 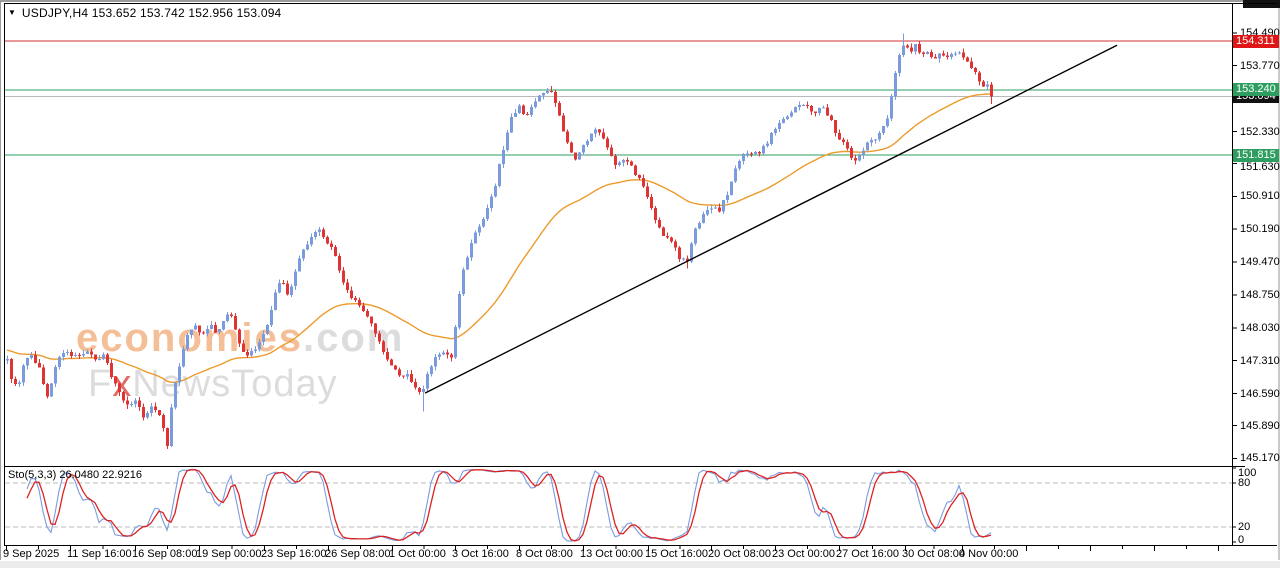 What do you see at coordinates (618, 505) in the screenshot?
I see `stochastic-level-lines` at bounding box center [618, 505].